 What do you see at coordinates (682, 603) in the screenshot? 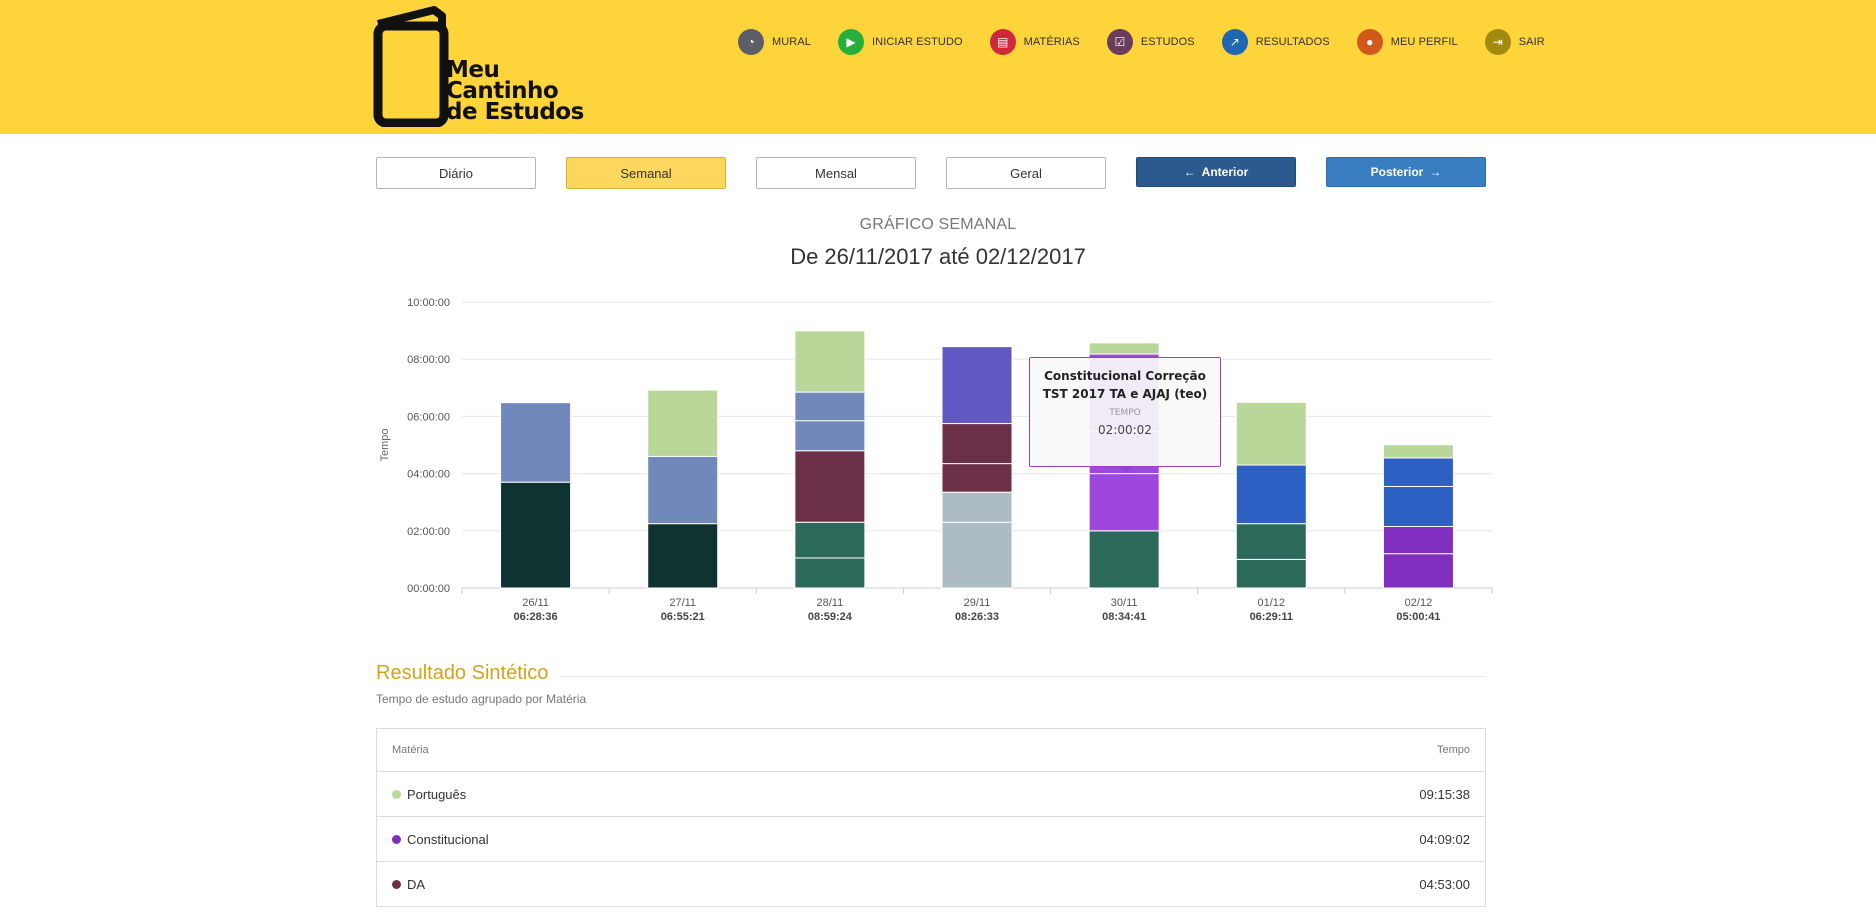
I see `x-tick-label: 27/11` at bounding box center [682, 603].